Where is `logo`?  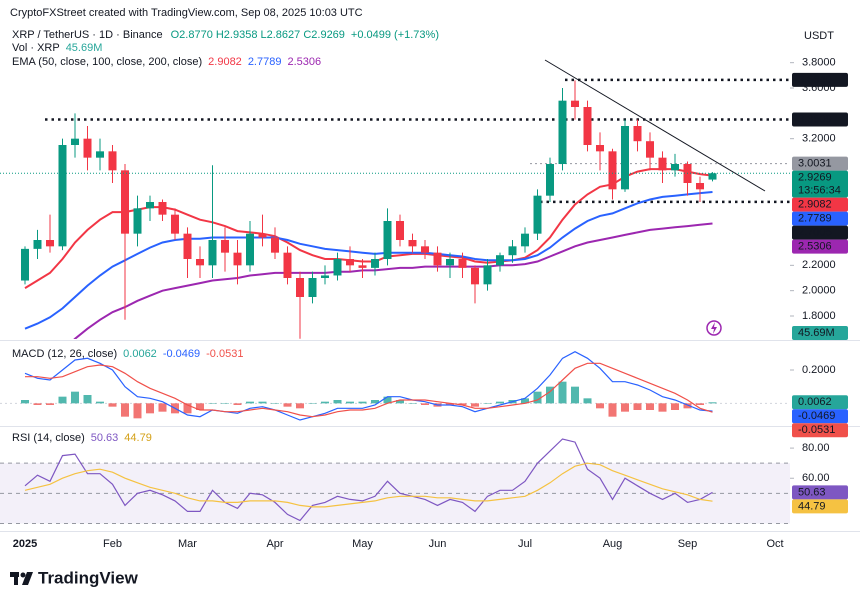 logo is located at coordinates (21, 578).